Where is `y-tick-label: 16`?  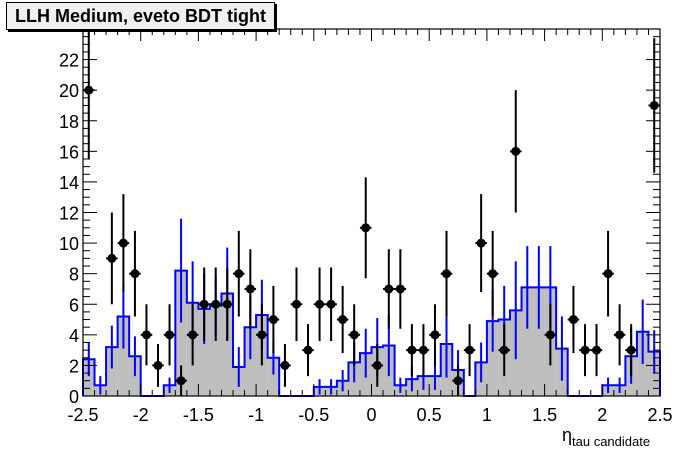 y-tick-label: 16 is located at coordinates (69, 152).